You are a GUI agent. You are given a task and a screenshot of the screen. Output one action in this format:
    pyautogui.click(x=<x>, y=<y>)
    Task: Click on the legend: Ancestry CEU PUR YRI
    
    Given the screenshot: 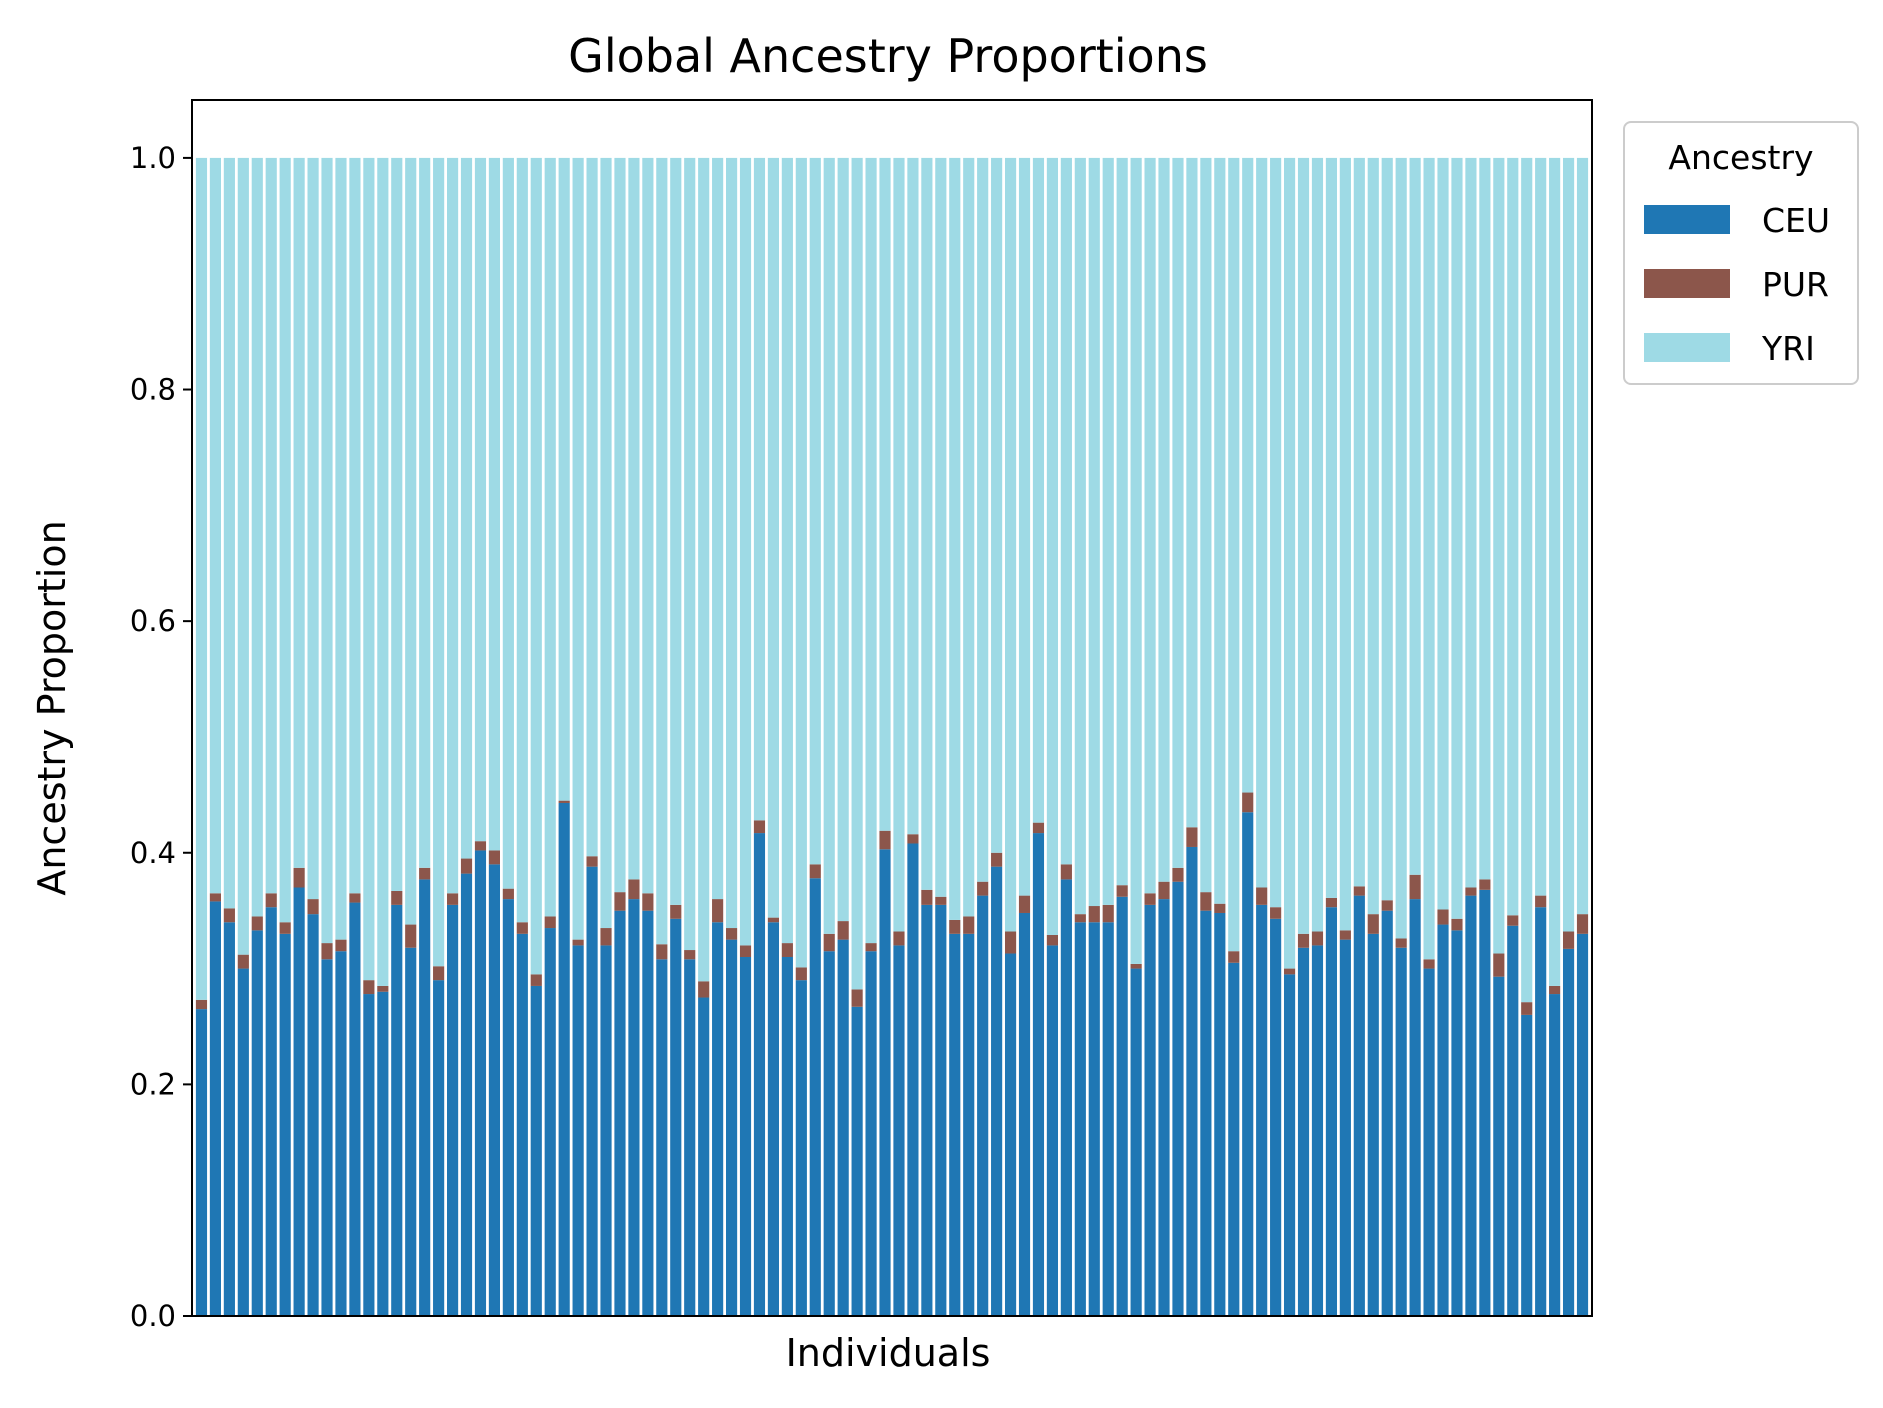 What is the action you would take?
    pyautogui.click(x=1741, y=253)
    